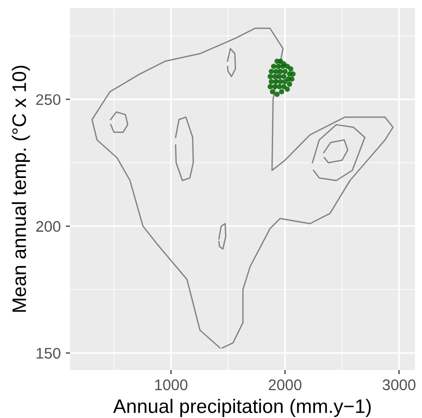  Describe the element at coordinates (48, 226) in the screenshot. I see `y-tick-label: 200` at that location.